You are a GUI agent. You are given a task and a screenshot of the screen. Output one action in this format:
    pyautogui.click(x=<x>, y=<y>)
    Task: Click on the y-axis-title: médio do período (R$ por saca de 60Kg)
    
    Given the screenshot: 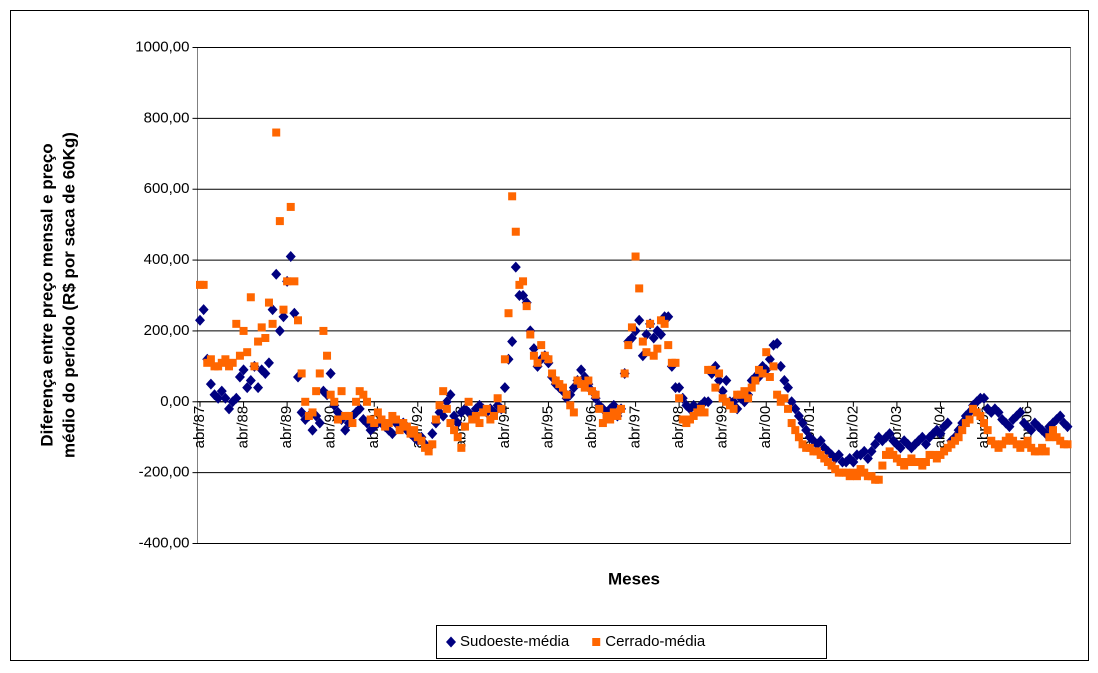 What is the action you would take?
    pyautogui.click(x=68, y=295)
    